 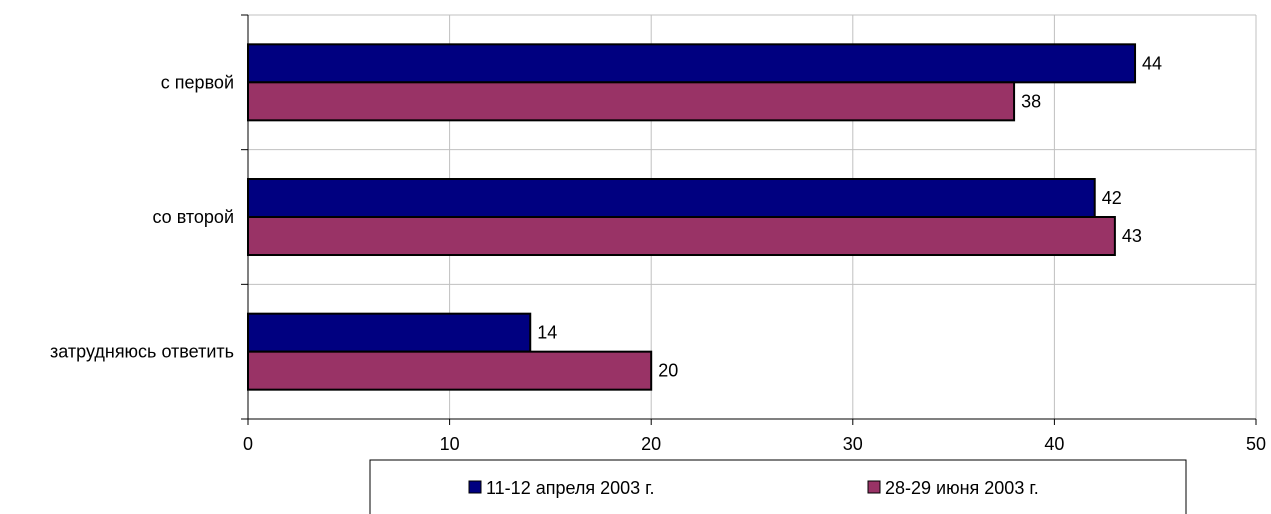 I want to click on data-label: 43, so click(x=1132, y=236).